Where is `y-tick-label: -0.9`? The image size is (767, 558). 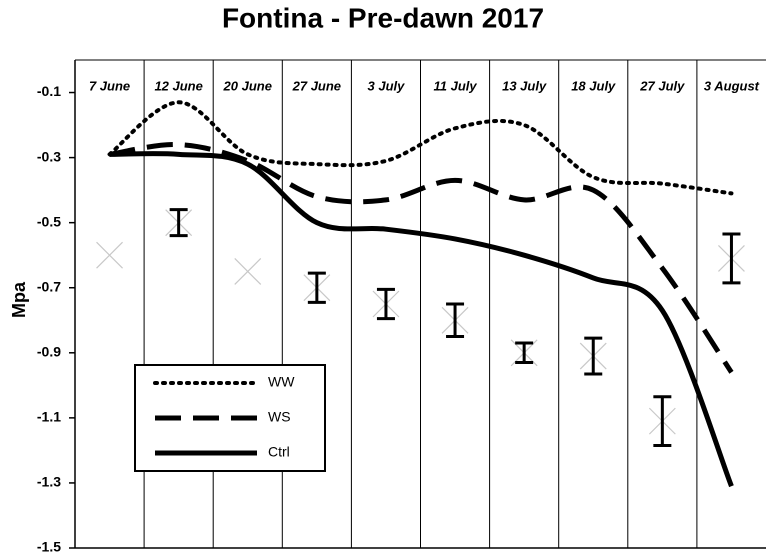
y-tick-label: -0.9 is located at coordinates (49, 352).